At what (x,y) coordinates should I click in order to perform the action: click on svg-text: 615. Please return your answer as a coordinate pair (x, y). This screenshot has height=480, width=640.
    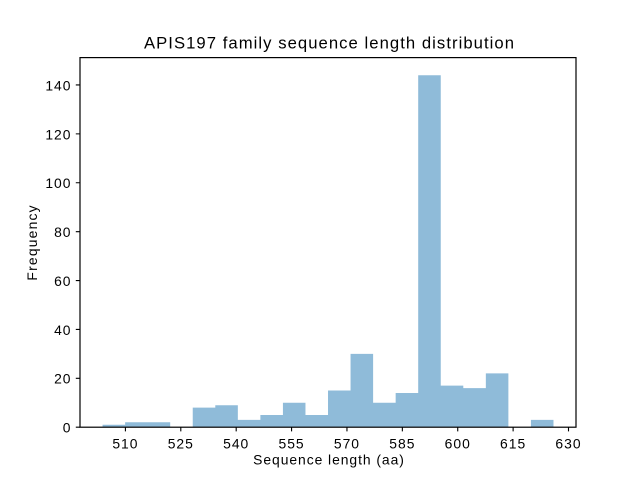
    Looking at the image, I should click on (513, 443).